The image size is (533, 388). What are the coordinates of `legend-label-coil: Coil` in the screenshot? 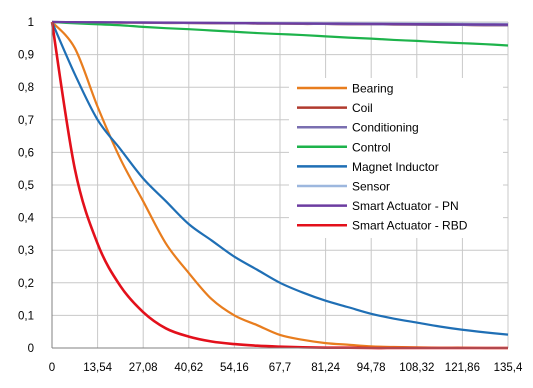 It's located at (362, 108).